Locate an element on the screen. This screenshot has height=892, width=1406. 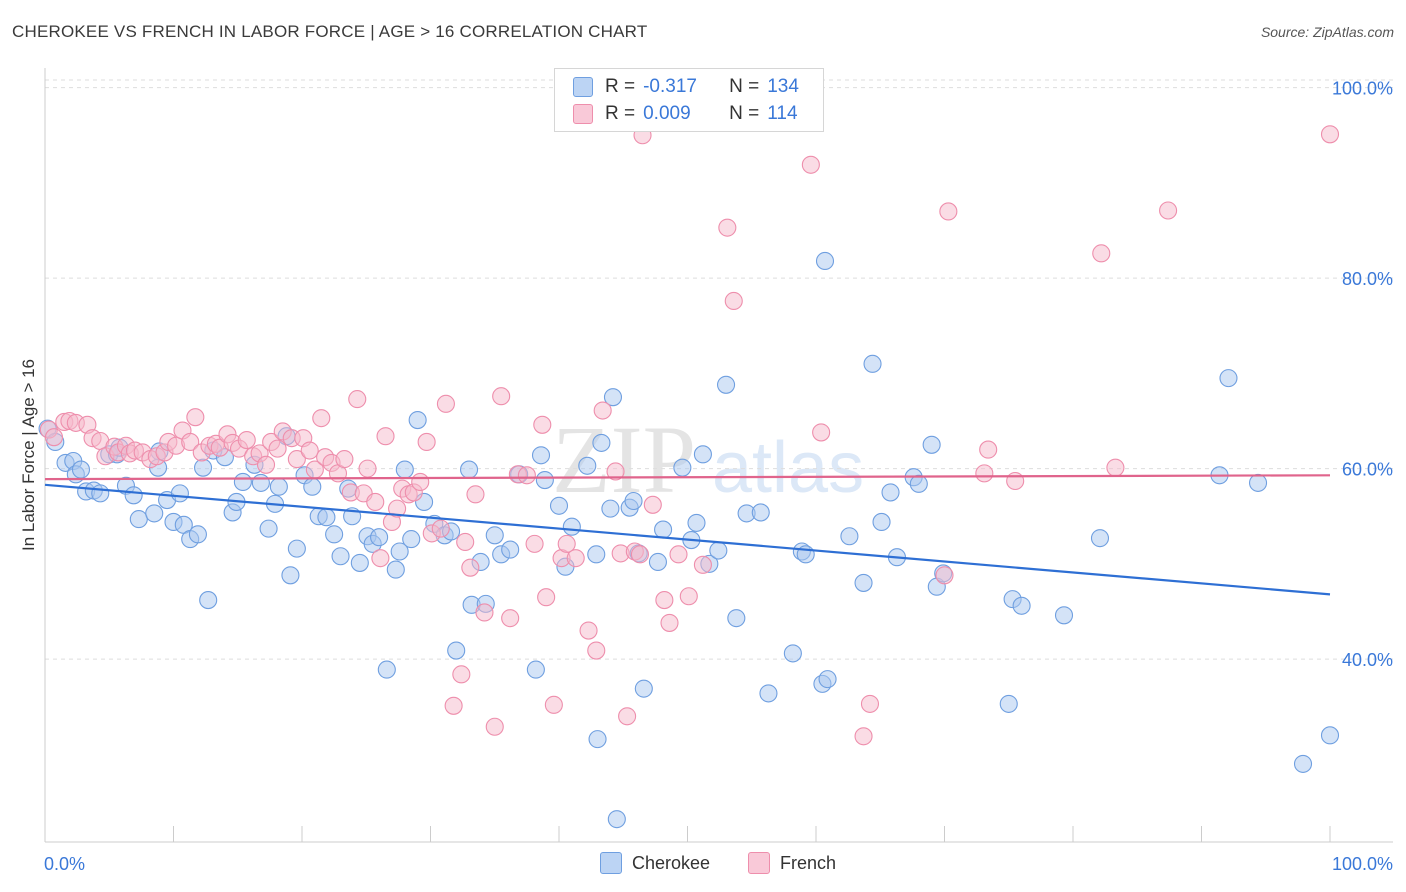
x-tick-label: 100.0% is located at coordinates (1362, 864).